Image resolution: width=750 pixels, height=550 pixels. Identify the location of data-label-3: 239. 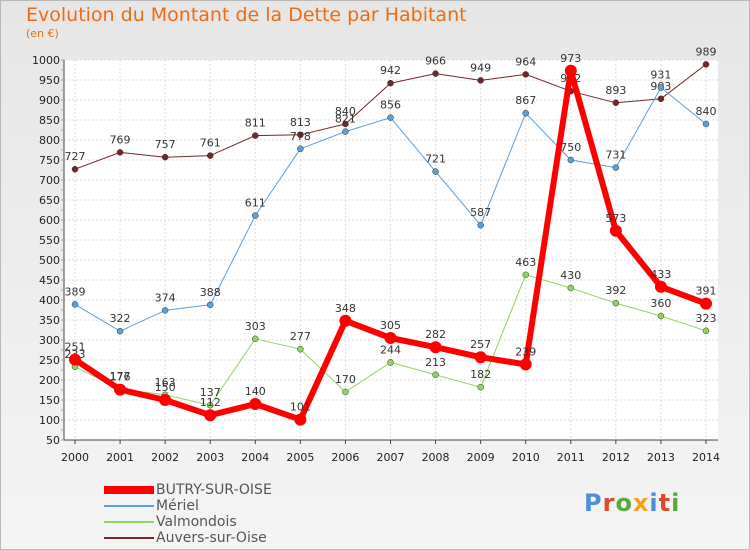
(525, 351).